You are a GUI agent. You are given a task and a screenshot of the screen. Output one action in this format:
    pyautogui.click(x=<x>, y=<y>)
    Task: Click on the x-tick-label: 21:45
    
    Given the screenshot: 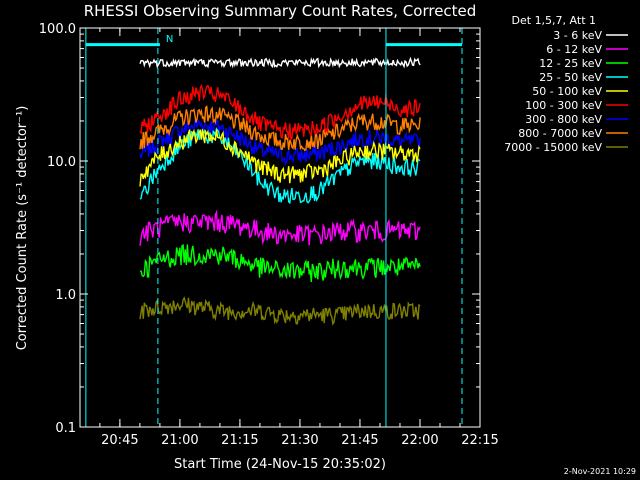 What is the action you would take?
    pyautogui.click(x=359, y=440)
    